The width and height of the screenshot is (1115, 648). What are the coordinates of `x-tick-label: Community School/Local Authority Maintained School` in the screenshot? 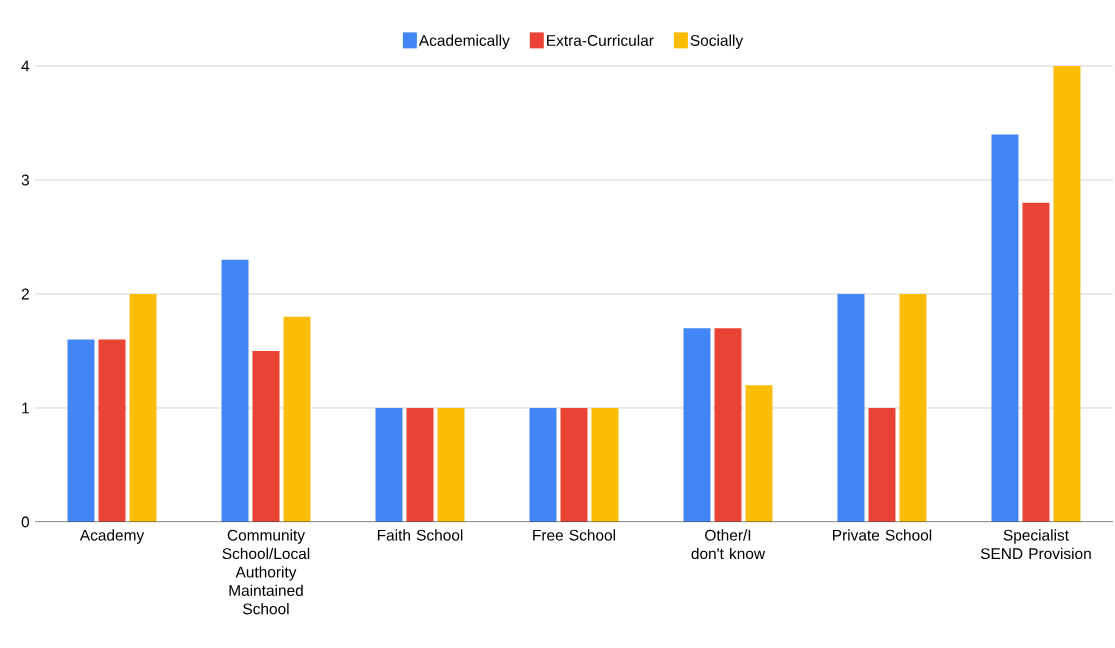 It's located at (266, 572).